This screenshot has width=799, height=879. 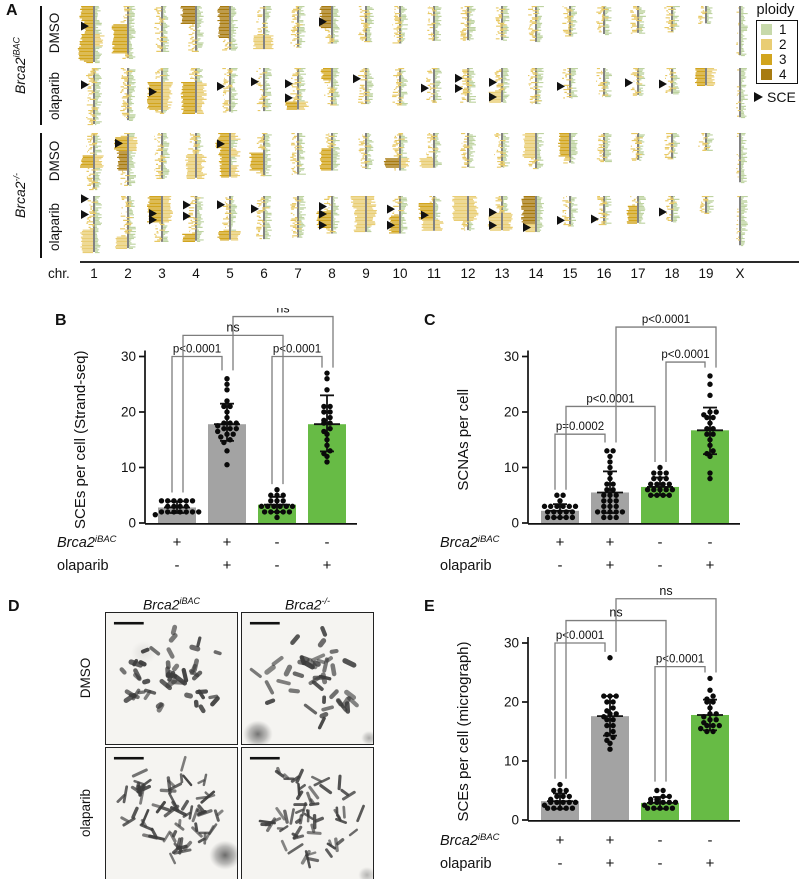 I want to click on gene-sup: iBAC, so click(x=190, y=601).